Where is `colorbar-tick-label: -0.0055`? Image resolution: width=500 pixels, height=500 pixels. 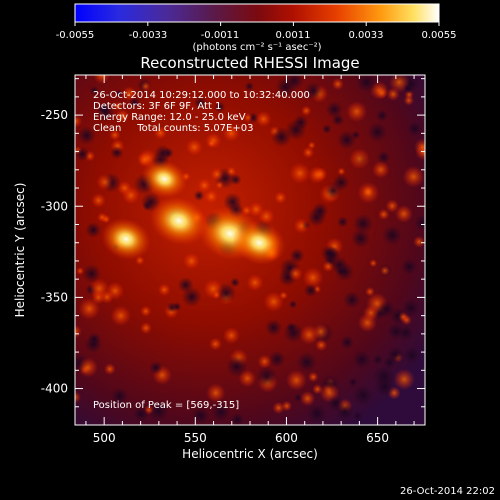 colorbar-tick-label: -0.0055 is located at coordinates (75, 35).